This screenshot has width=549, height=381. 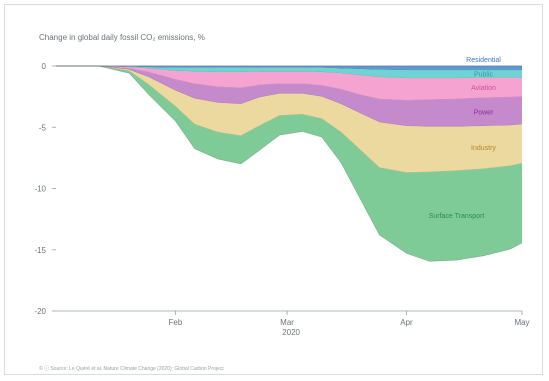 What do you see at coordinates (40, 311) in the screenshot?
I see `y-tick-label: -20` at bounding box center [40, 311].